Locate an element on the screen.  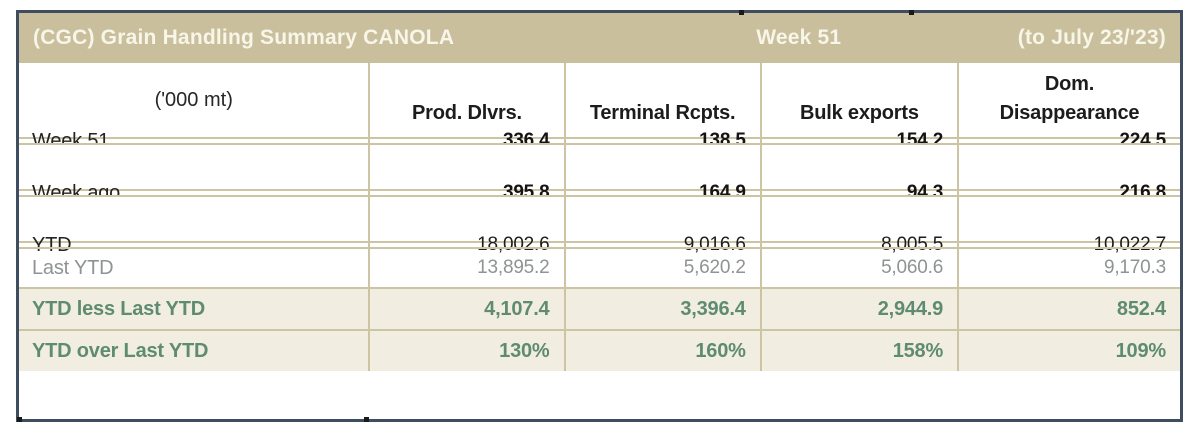
row-value: 13,895.2 is located at coordinates (466, 267).